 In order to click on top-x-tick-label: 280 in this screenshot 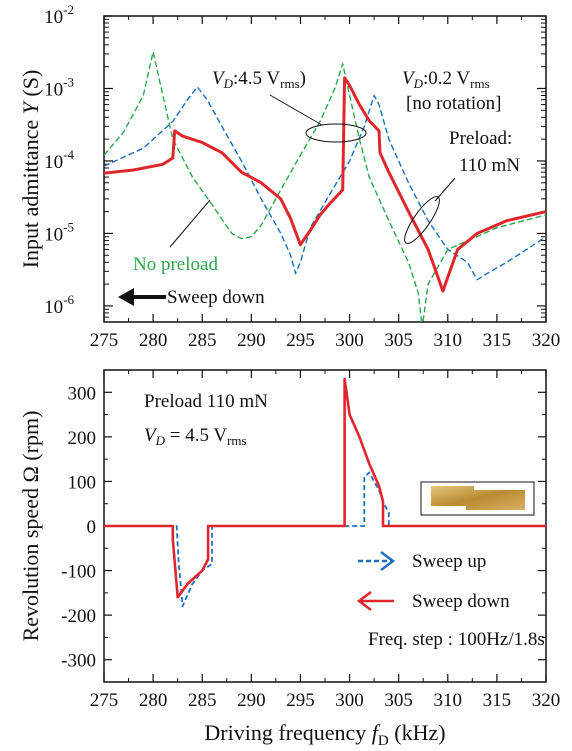, I will do `click(153, 340)`.